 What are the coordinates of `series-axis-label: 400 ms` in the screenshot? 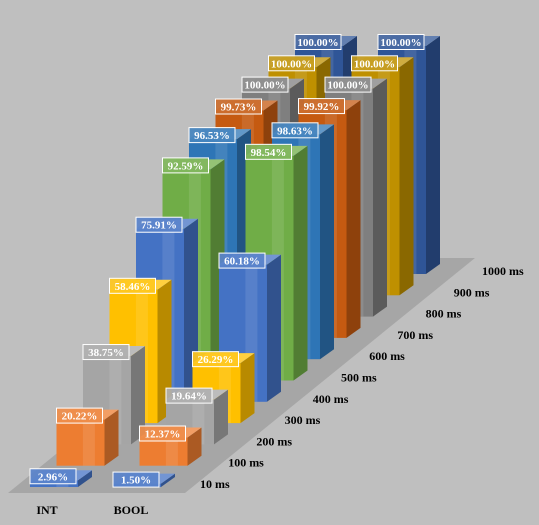 It's located at (331, 399).